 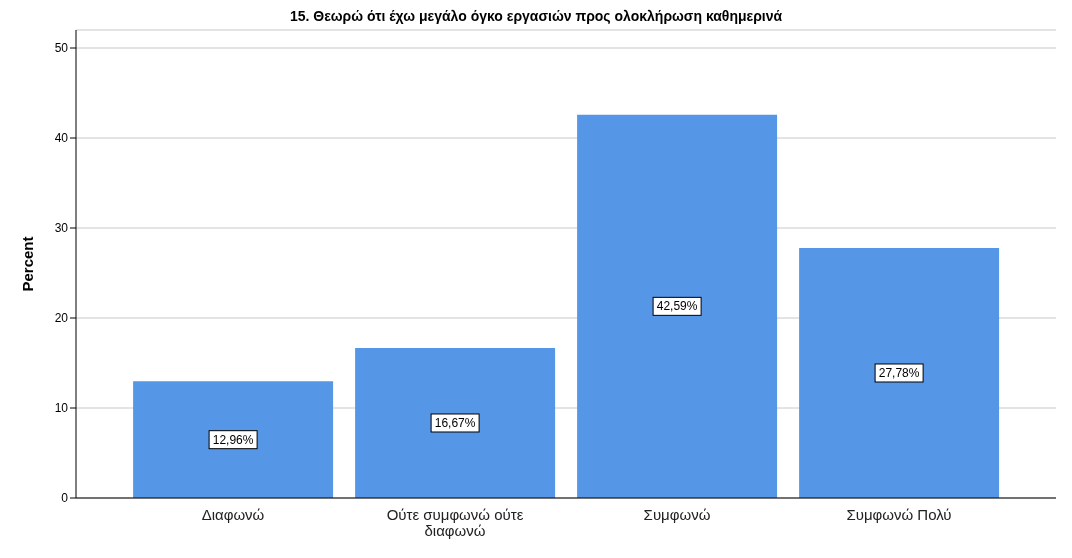 What do you see at coordinates (61, 48) in the screenshot?
I see `y-tick-label: 50` at bounding box center [61, 48].